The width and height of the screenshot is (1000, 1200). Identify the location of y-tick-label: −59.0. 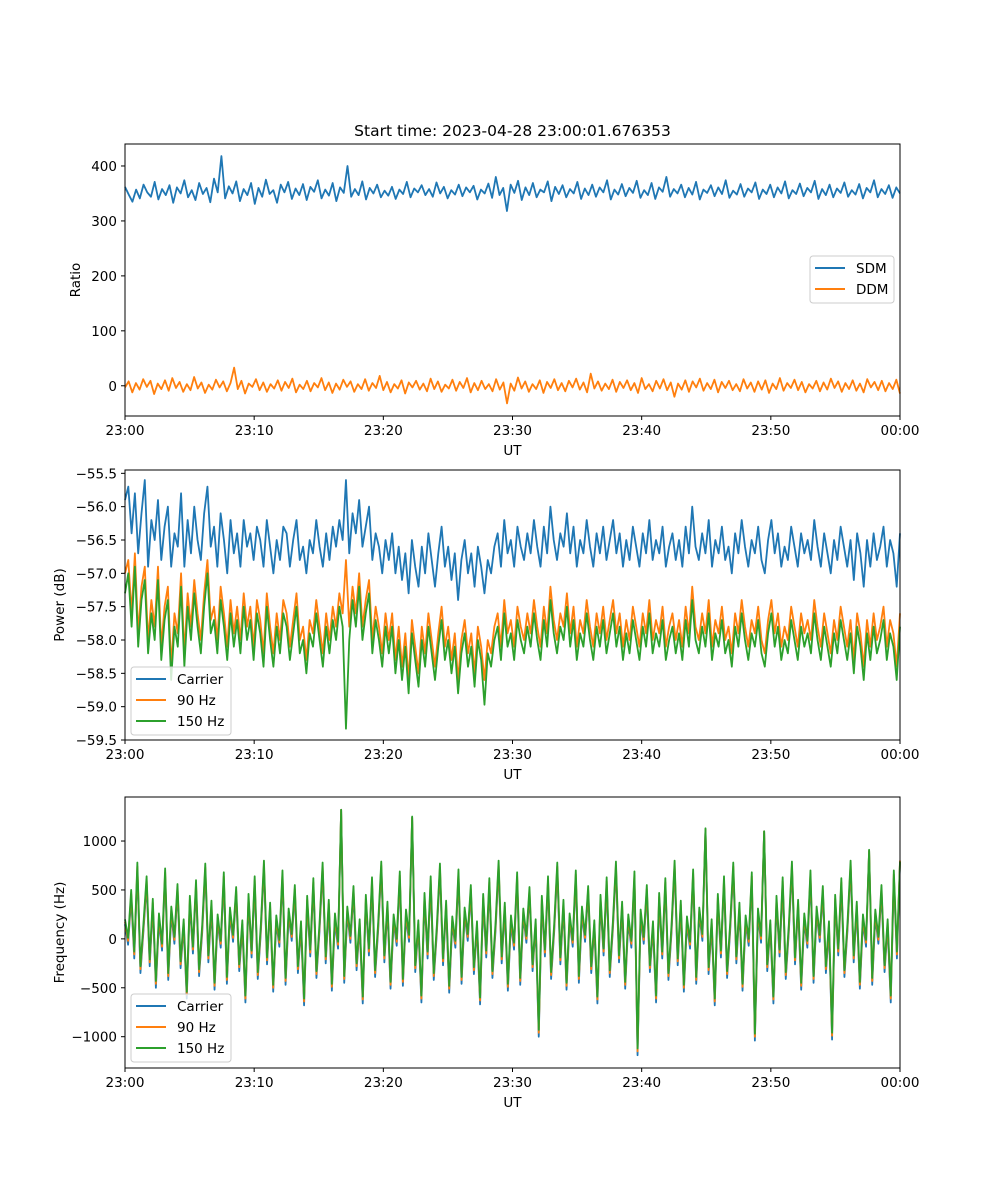
(96, 708).